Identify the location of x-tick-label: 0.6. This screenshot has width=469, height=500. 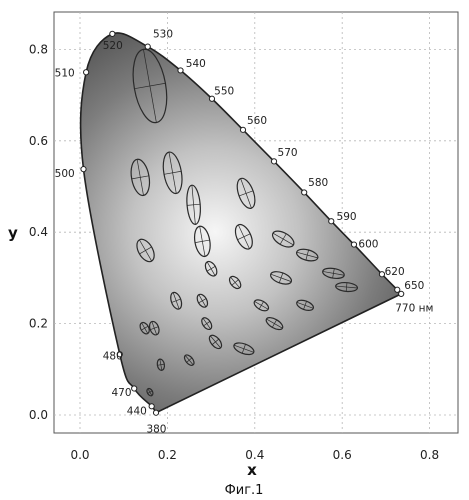
(342, 455).